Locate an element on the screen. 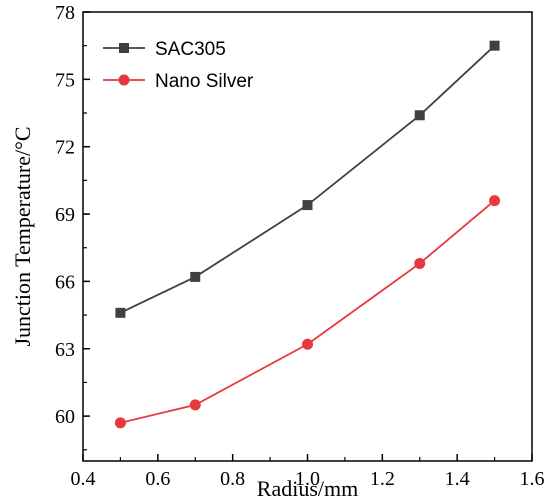 The image size is (550, 502). x-tick-label: 0.6 is located at coordinates (157, 479).